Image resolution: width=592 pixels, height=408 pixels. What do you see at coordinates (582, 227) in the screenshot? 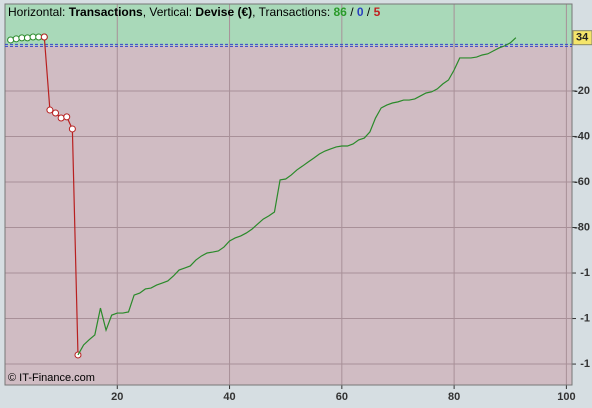
I see `y-tick-label: -80` at bounding box center [582, 227].